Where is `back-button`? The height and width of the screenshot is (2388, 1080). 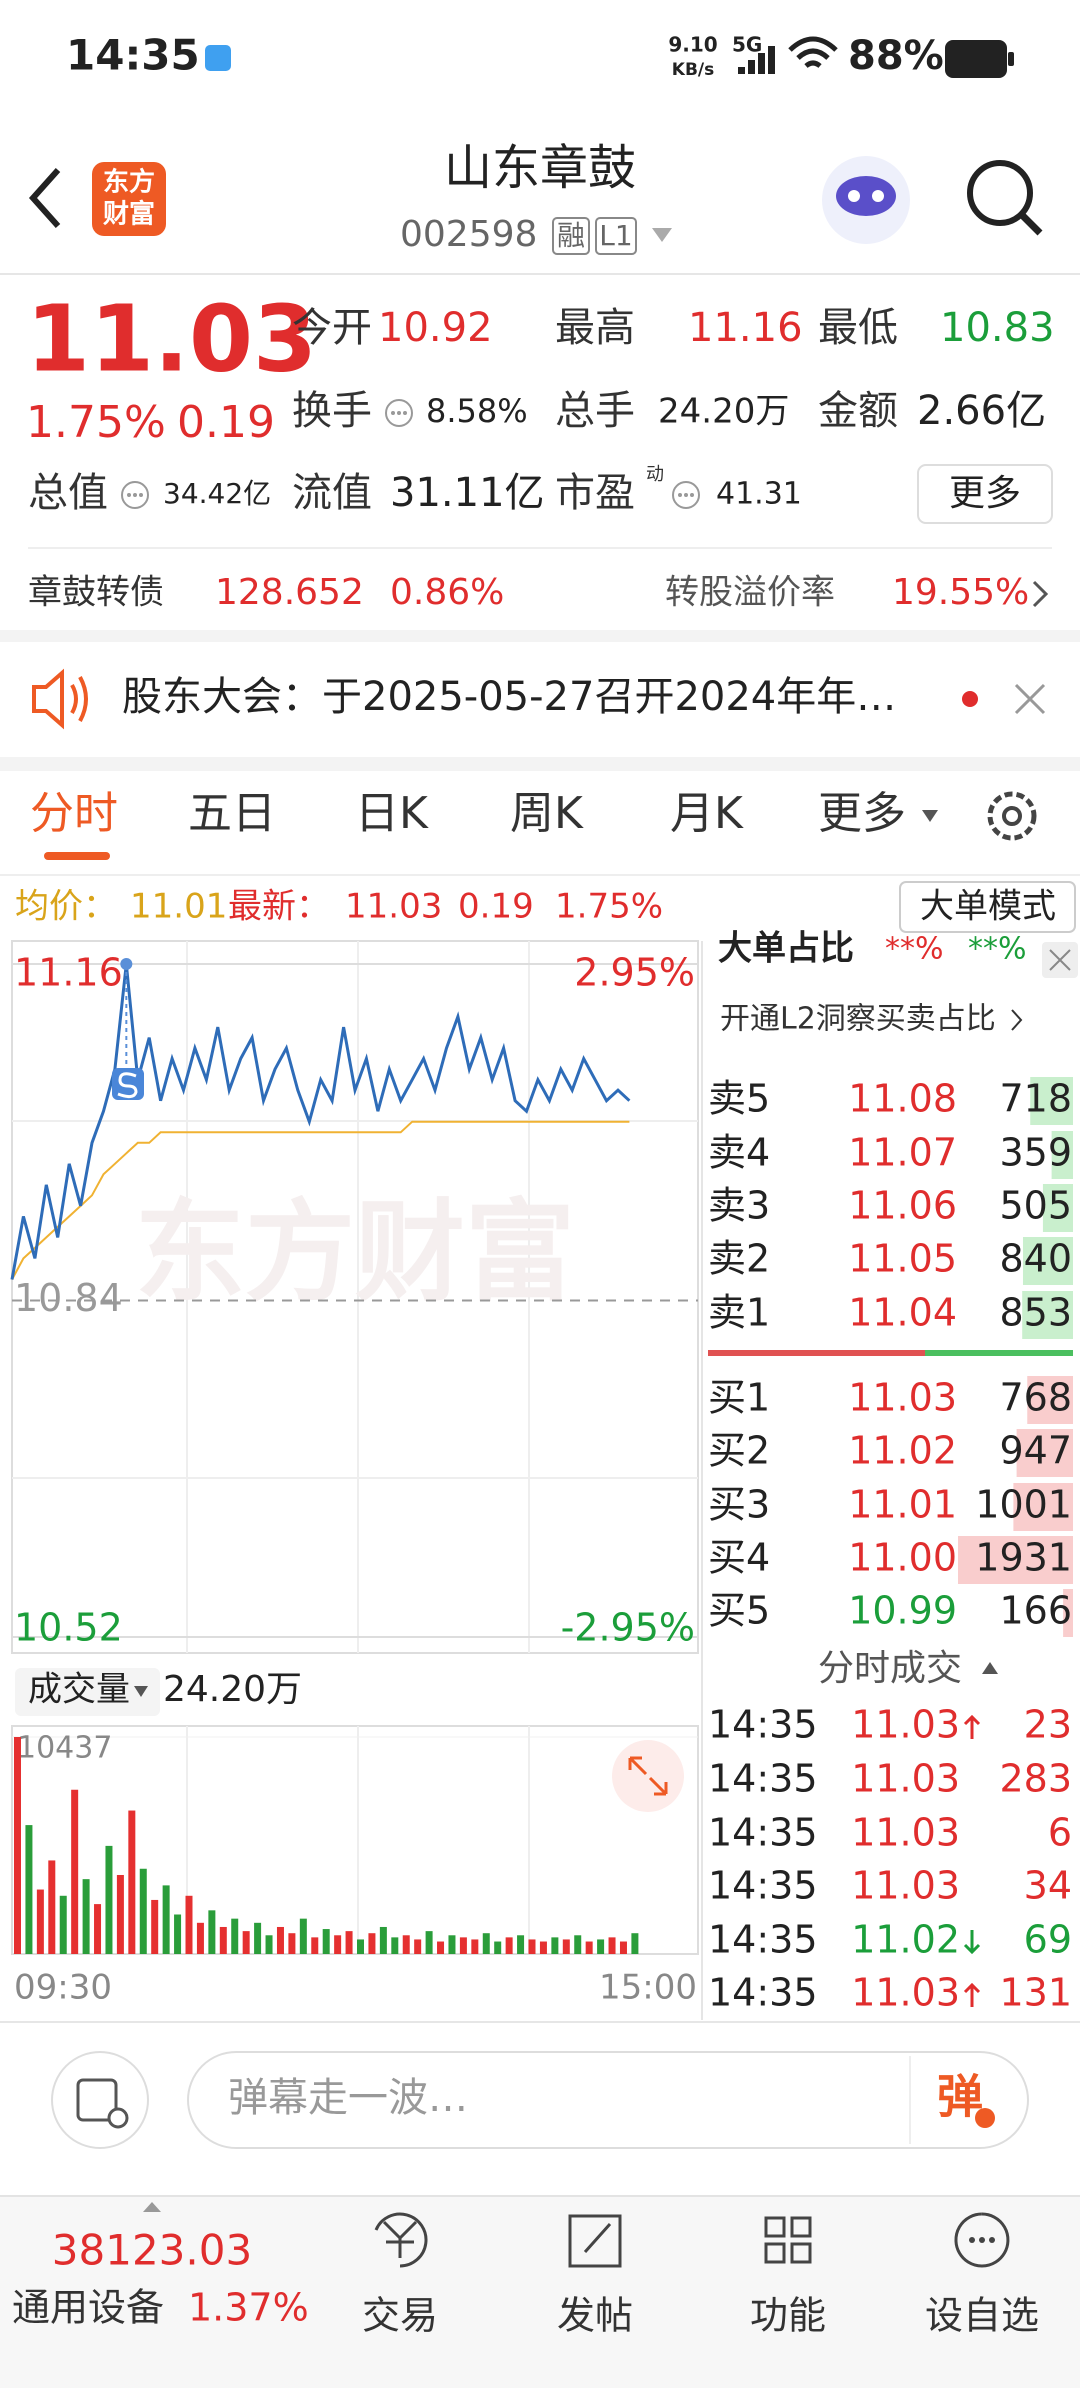
back-button is located at coordinates (44, 198).